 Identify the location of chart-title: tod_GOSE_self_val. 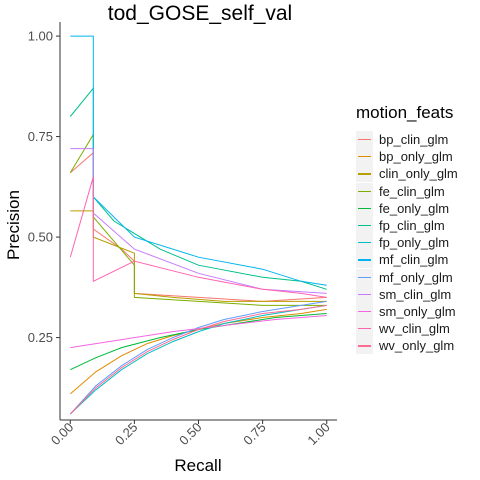
(200, 13).